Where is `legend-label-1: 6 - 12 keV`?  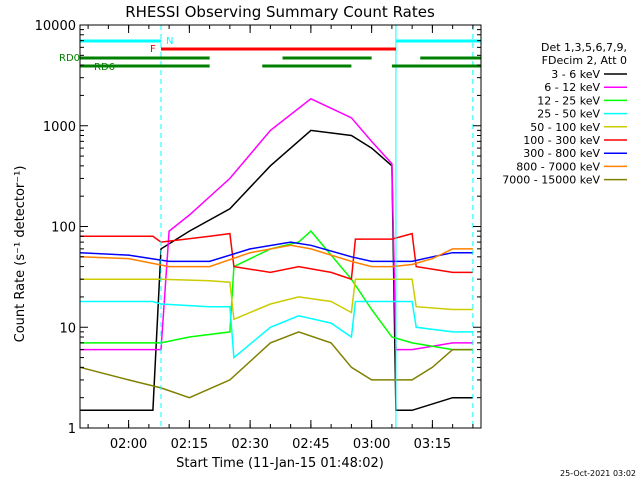
legend-label-1: 6 - 12 keV is located at coordinates (572, 87).